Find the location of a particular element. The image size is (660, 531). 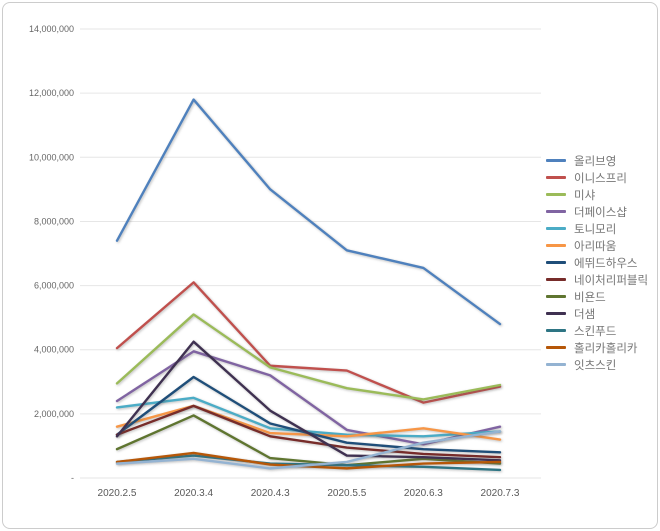

series-line-네이처리퍼블릭 is located at coordinates (308, 431).